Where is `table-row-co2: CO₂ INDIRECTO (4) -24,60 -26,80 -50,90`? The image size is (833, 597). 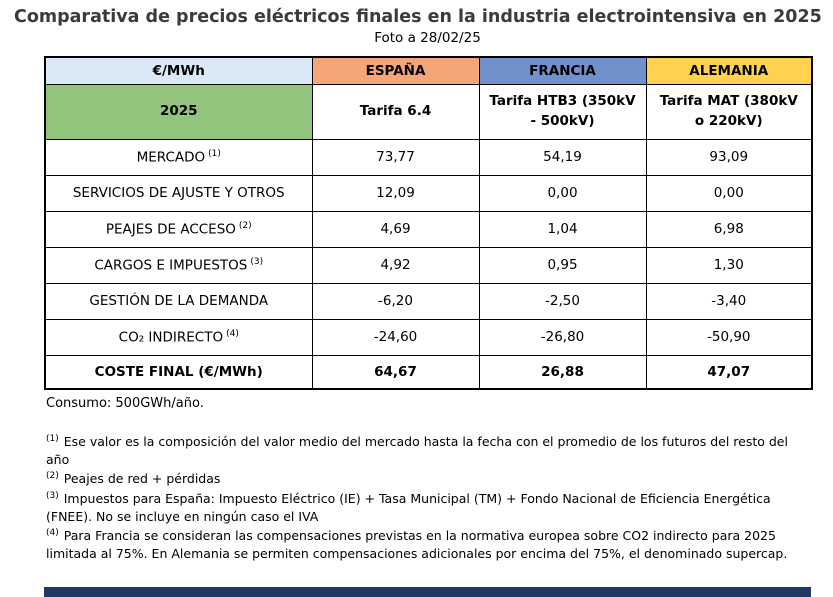
table-row-co2: CO₂ INDIRECTO (4) -24,60 -26,80 -50,90 is located at coordinates (428, 337).